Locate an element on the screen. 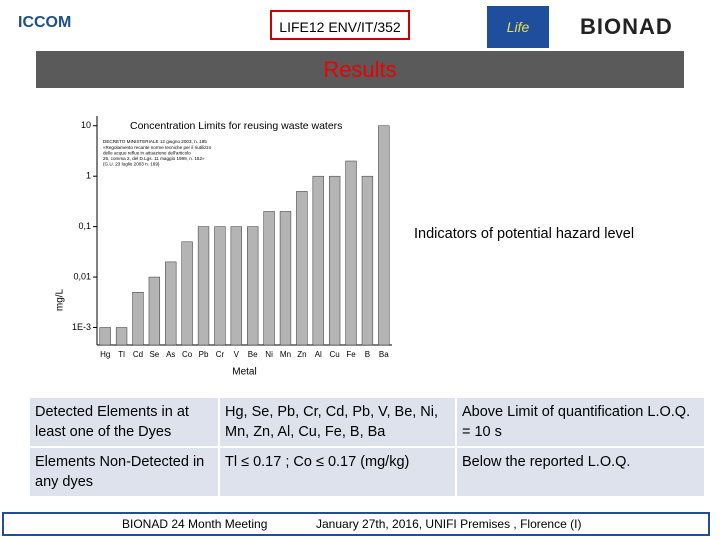  y-axis-label: mg/L is located at coordinates (60, 299).